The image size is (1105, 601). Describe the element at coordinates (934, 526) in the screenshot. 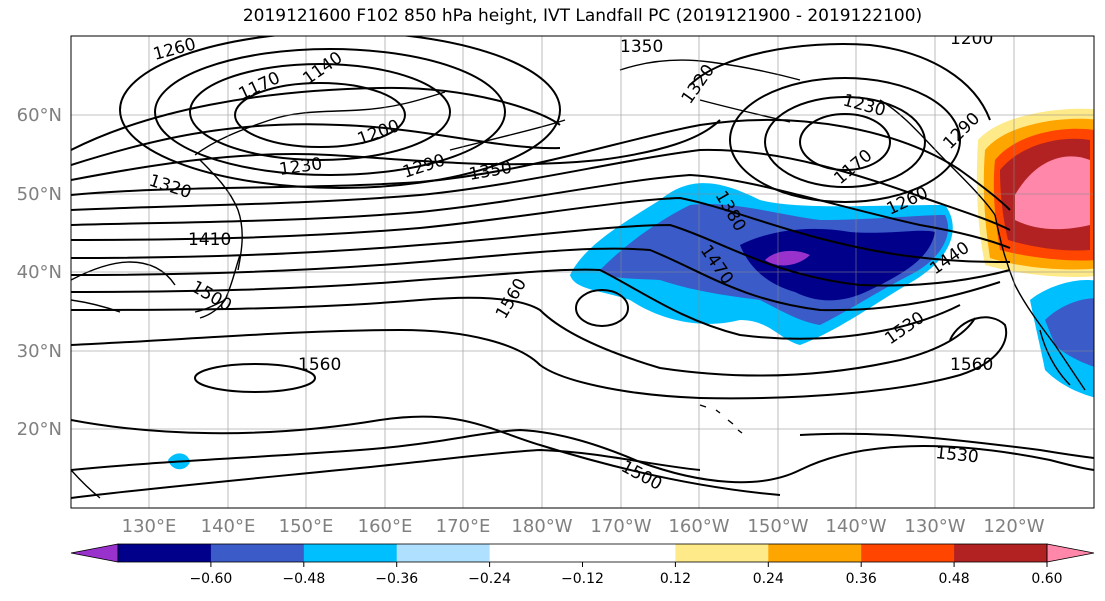

I see `lon-label: 130°W` at that location.